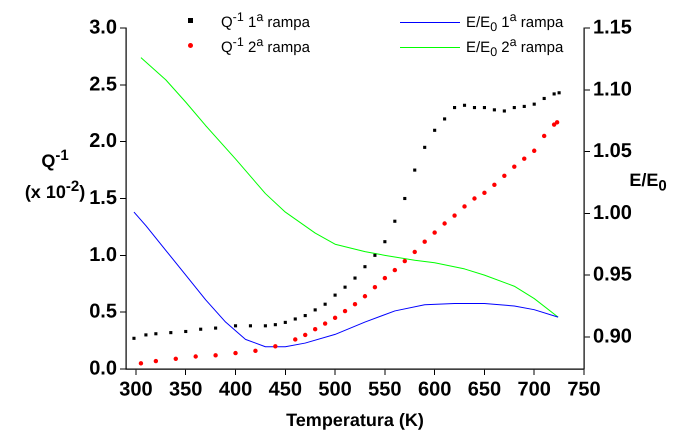  I want to click on y2-tick-label: 1.00, so click(612, 213).